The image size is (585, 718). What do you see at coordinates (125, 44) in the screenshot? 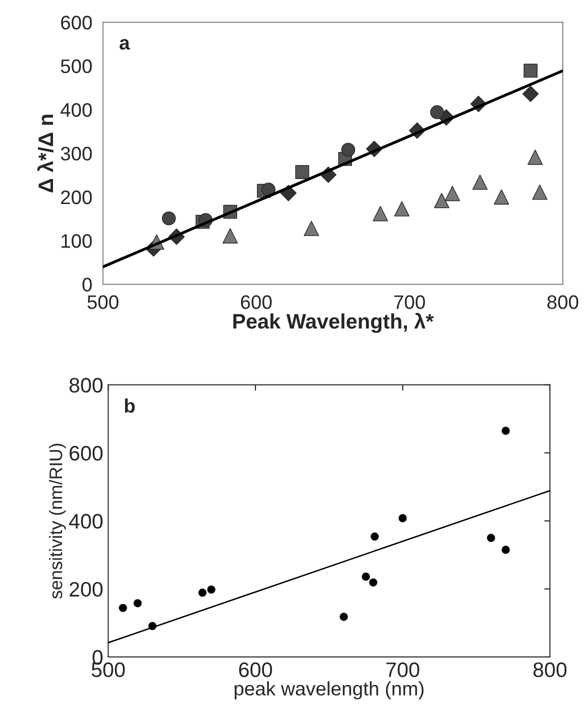
I see `annotation: a` at bounding box center [125, 44].